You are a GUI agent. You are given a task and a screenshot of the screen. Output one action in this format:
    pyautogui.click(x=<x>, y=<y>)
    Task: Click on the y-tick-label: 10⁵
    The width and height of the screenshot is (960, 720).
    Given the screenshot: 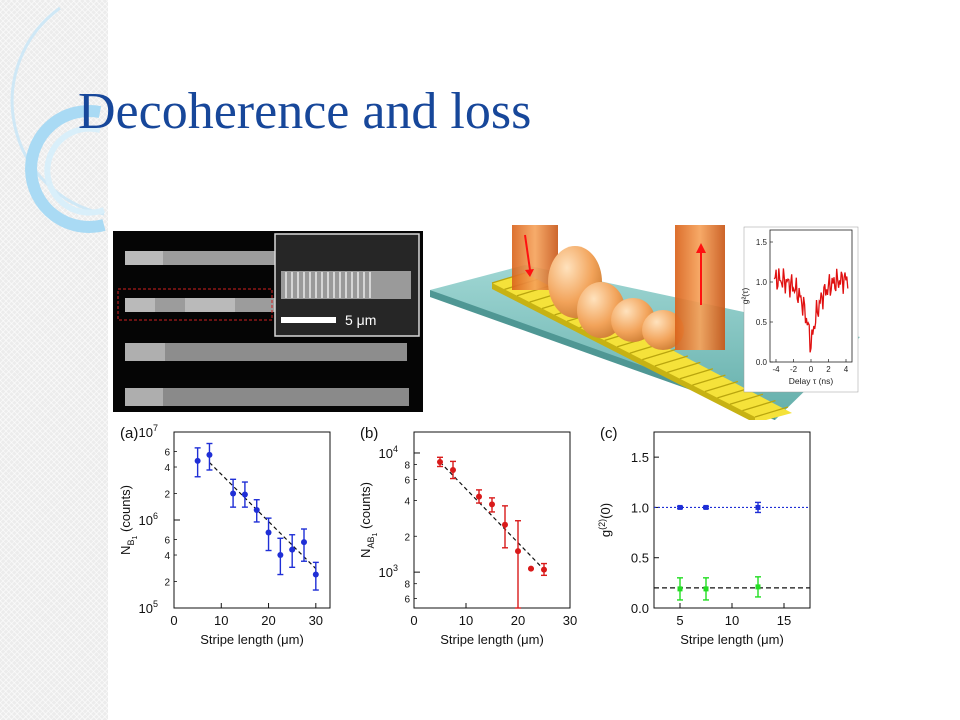 What is the action you would take?
    pyautogui.click(x=148, y=607)
    